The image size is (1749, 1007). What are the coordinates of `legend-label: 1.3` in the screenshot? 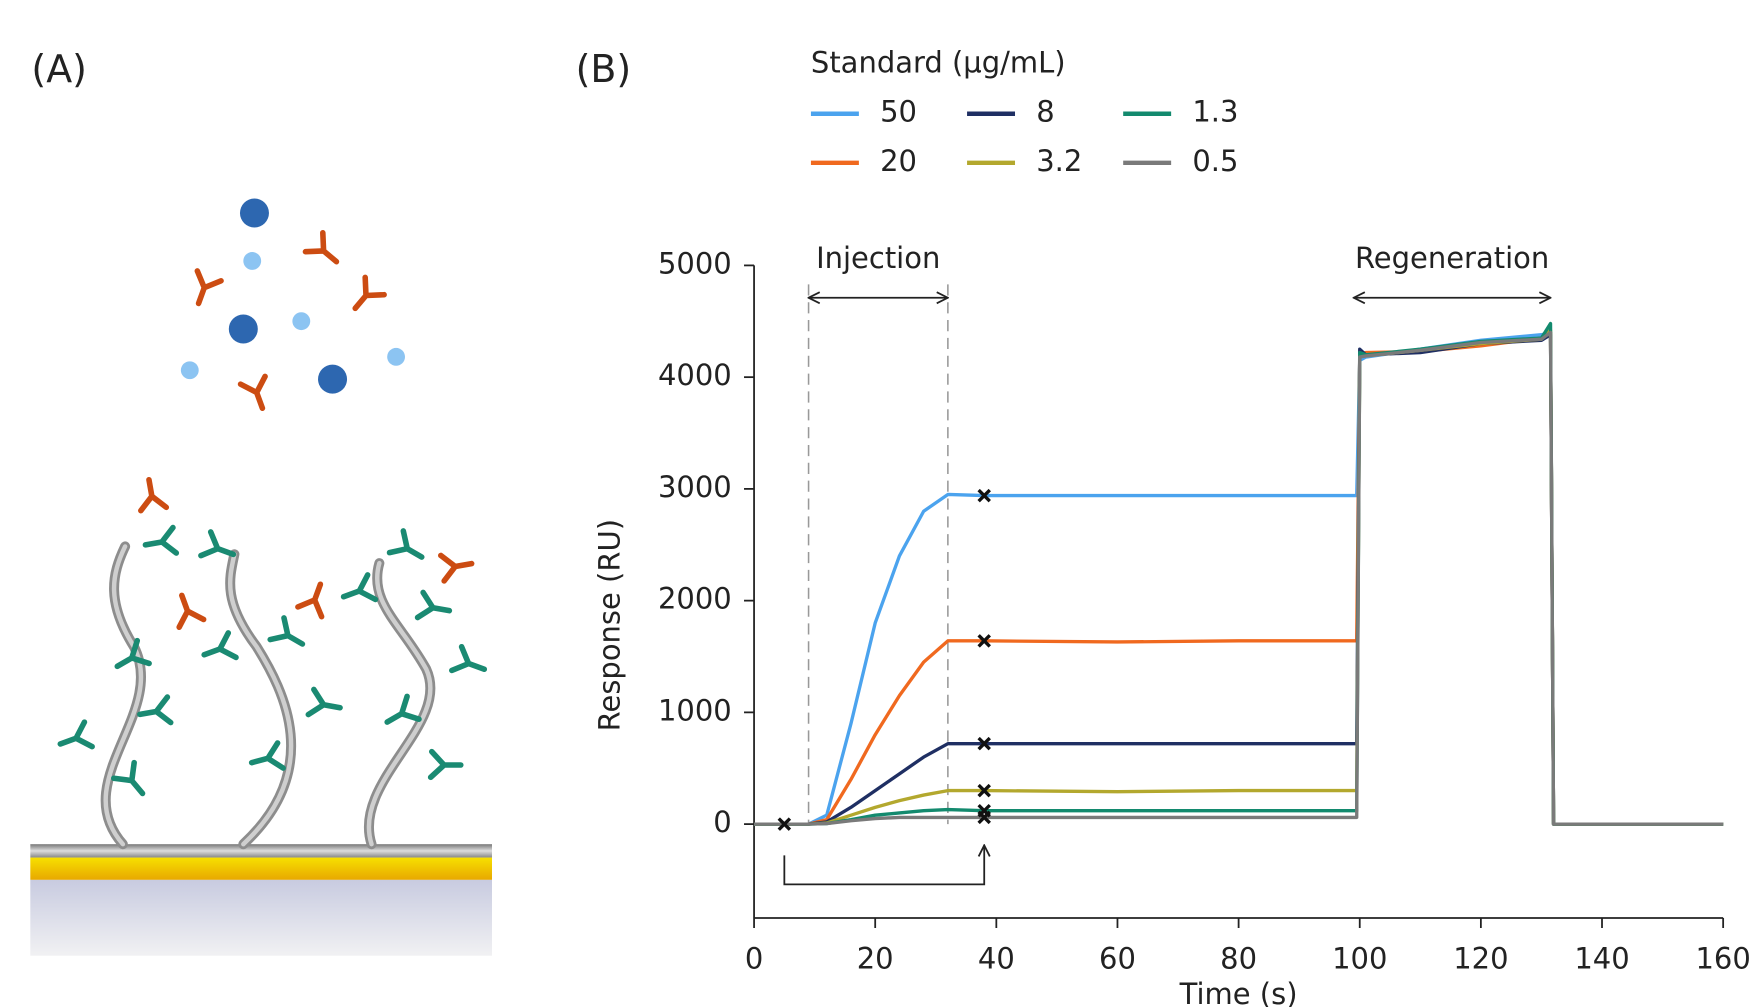 It's located at (1215, 112).